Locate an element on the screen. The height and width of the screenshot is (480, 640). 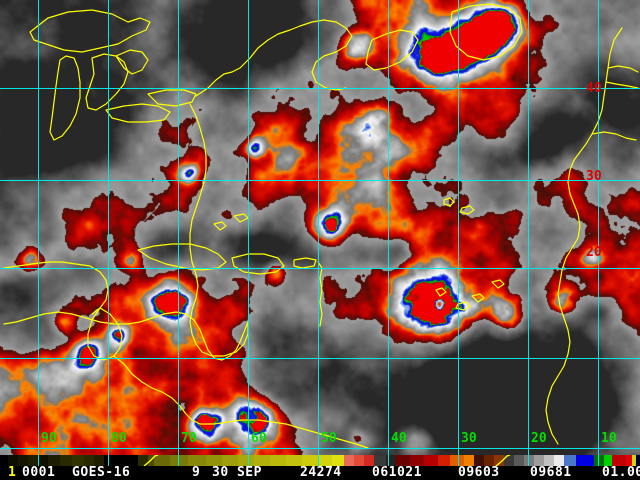
annotation-date: 30 SEP is located at coordinates (237, 472).